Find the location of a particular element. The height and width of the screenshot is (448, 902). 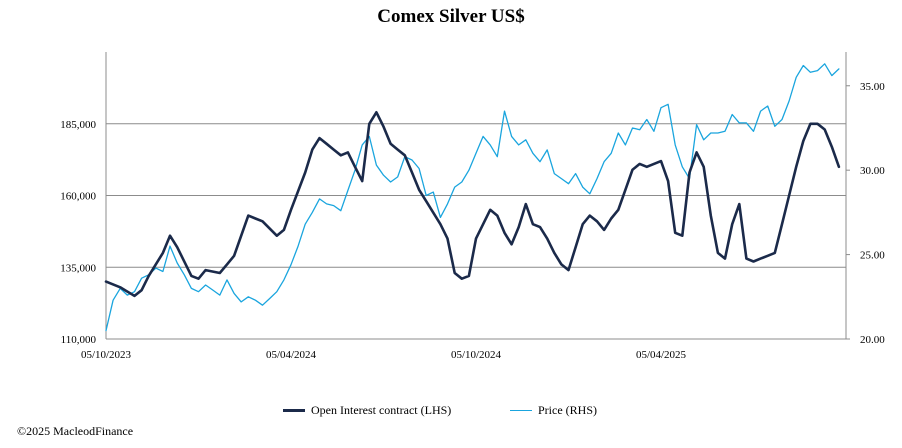

right-tick-label: 25.00 is located at coordinates (872, 256).